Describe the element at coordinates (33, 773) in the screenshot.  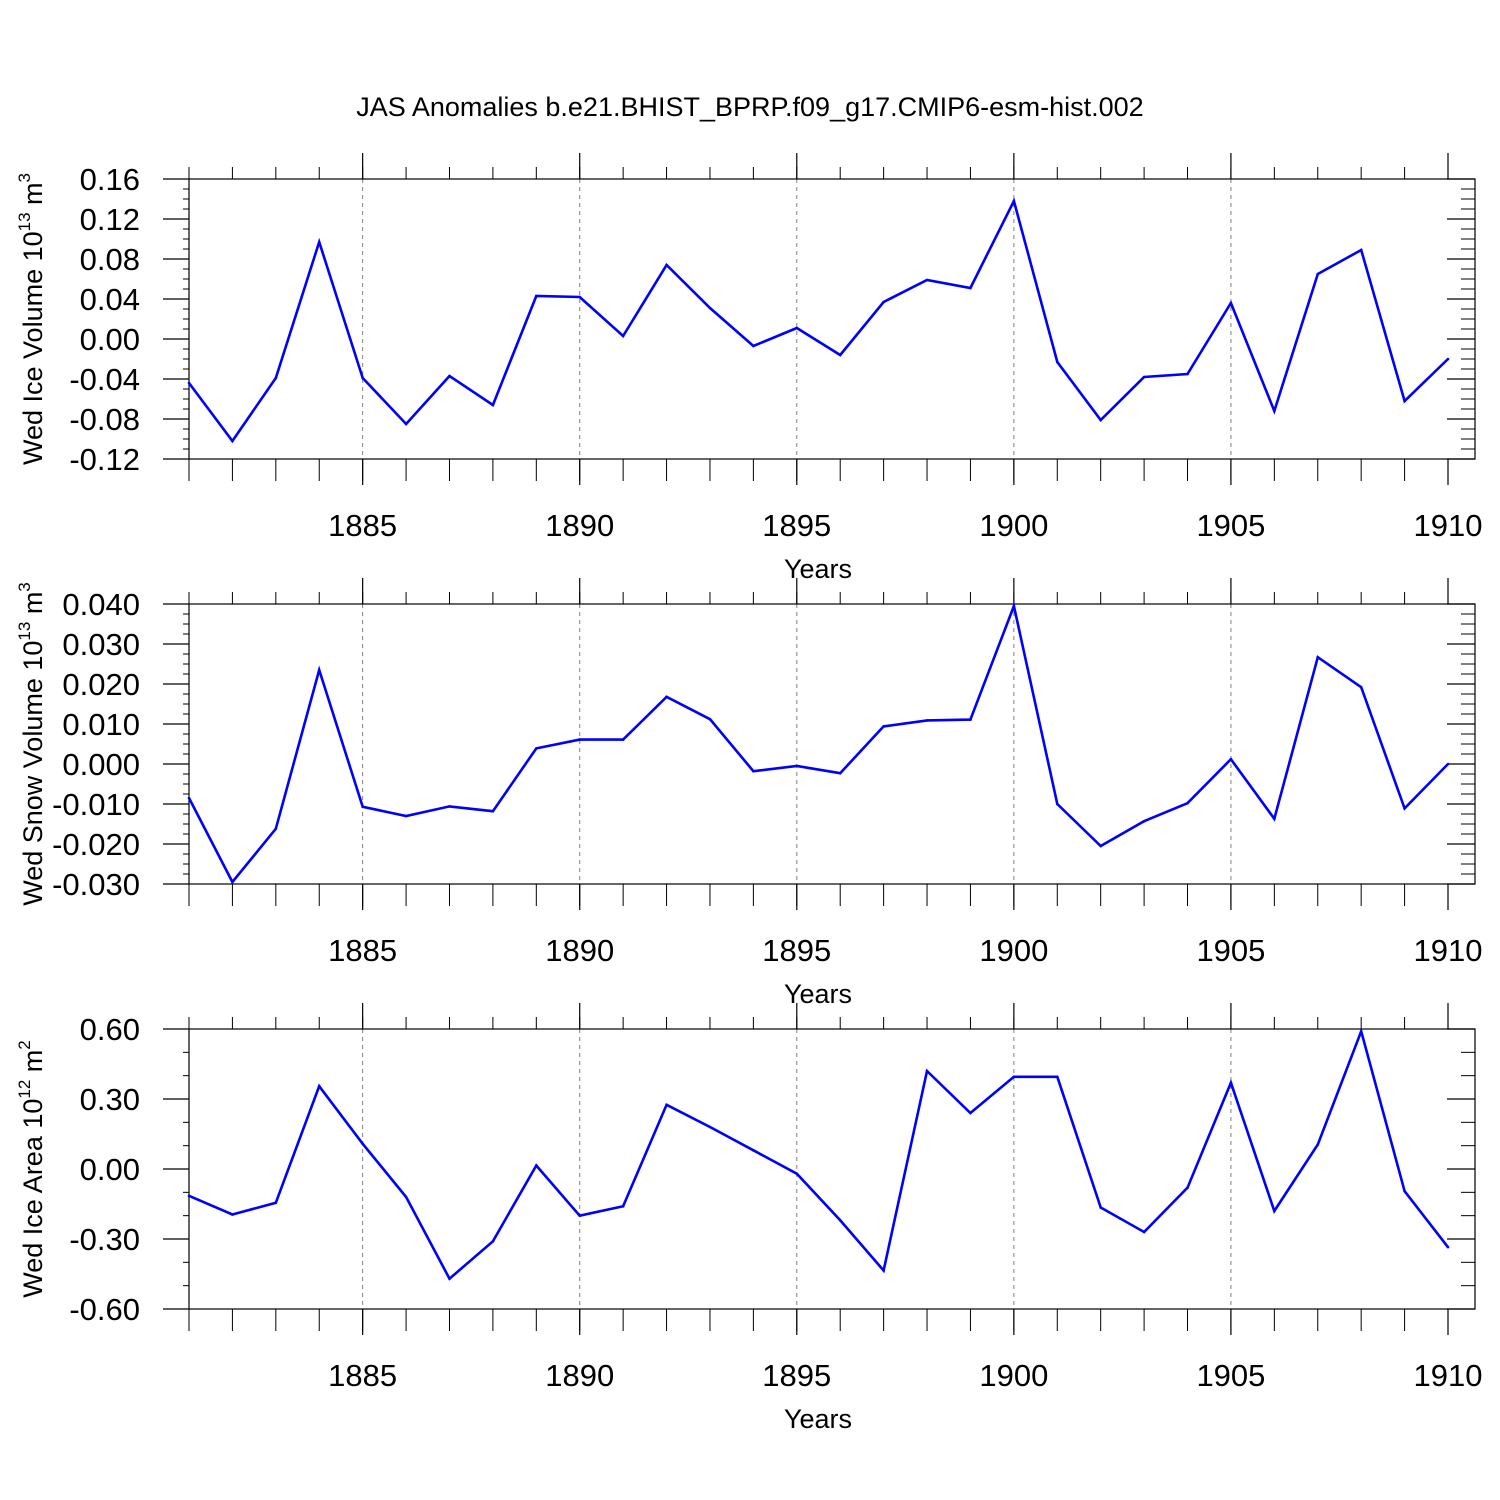
I see `y-axis-title-text: Wed Snow Volume 10` at that location.